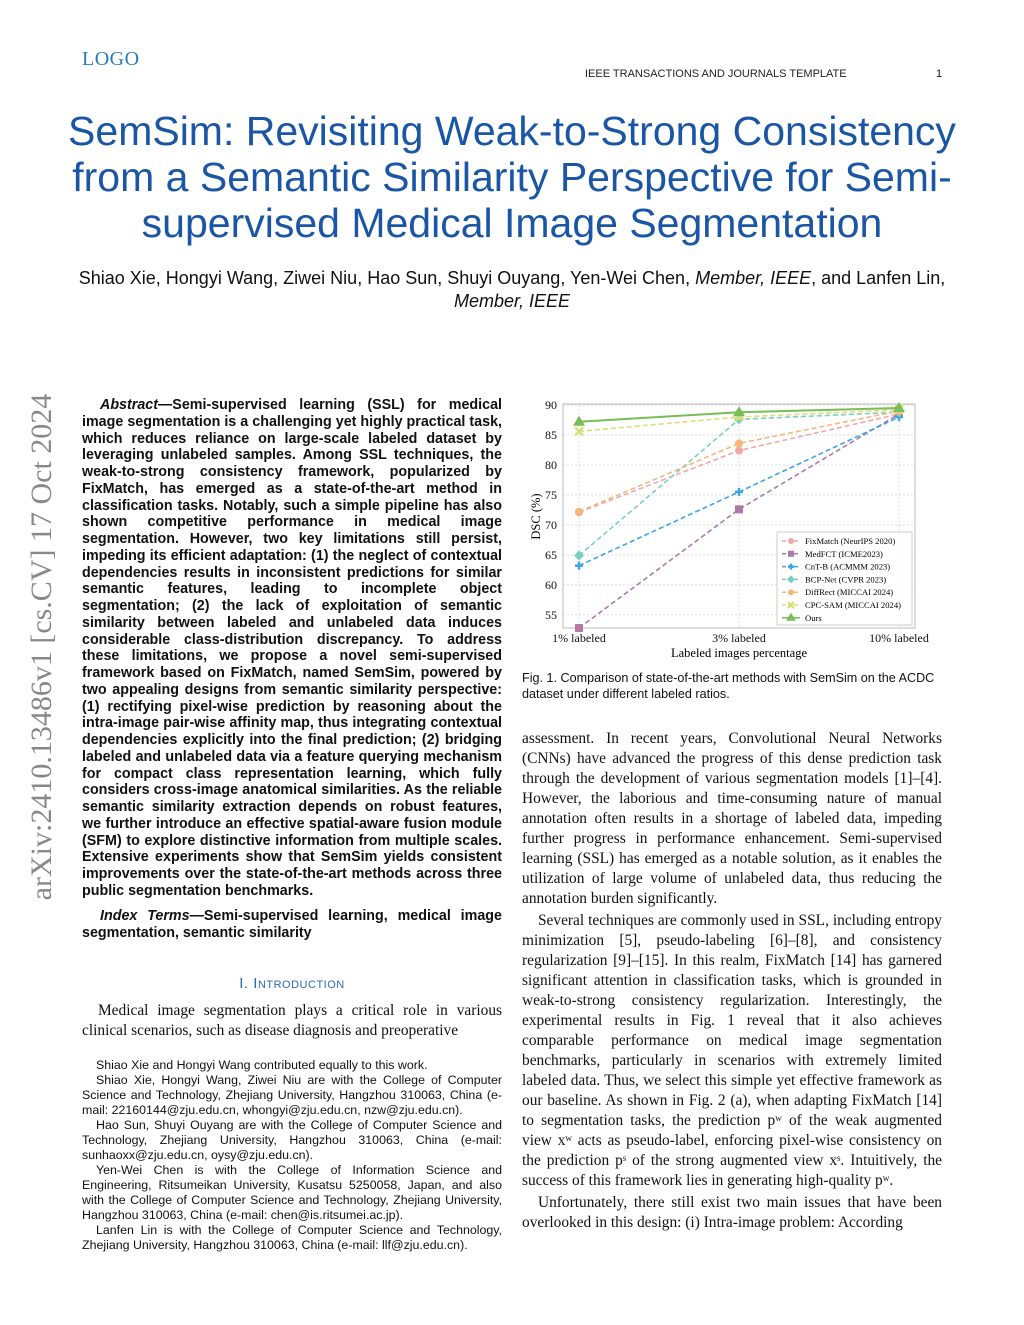 The image size is (1024, 1325). I want to click on logo: LOGO, so click(111, 59).